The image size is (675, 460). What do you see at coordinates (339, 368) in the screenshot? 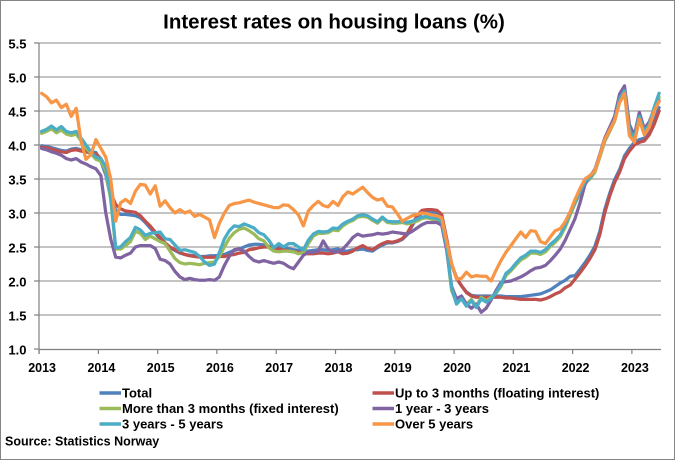
I see `svg-text: 2018` at bounding box center [339, 368].